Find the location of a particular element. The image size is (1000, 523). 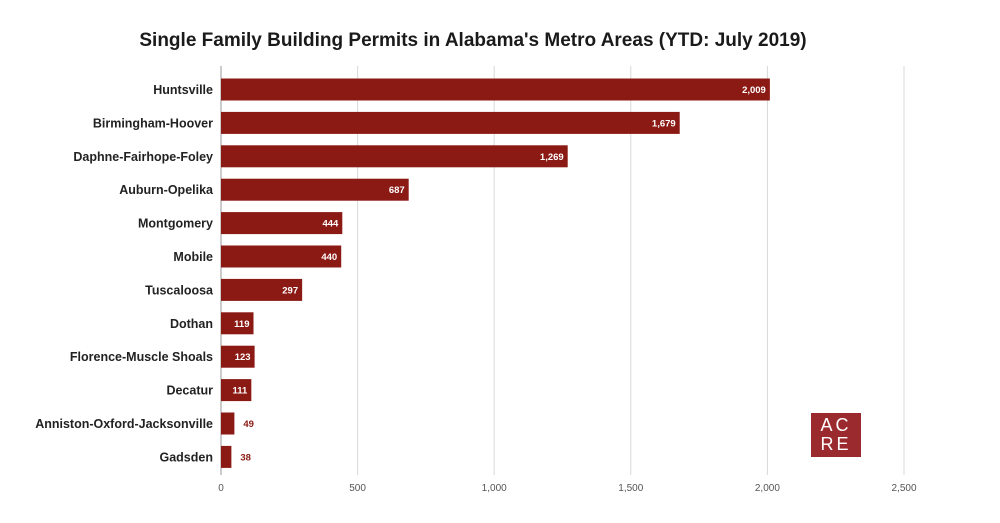

data-label: 119 is located at coordinates (241, 324).